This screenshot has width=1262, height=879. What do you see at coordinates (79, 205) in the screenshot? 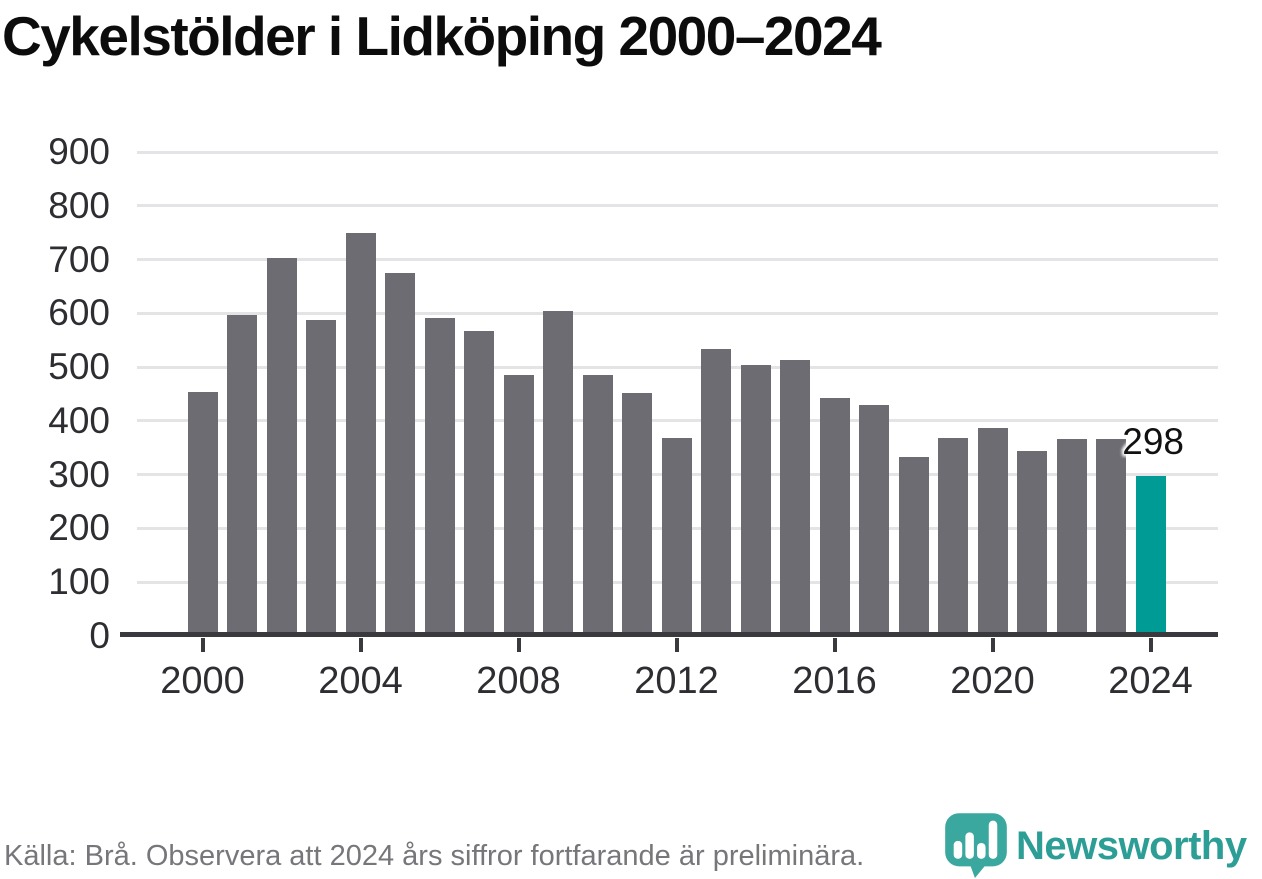
I see `y-axis-tick-label: 800` at bounding box center [79, 205].